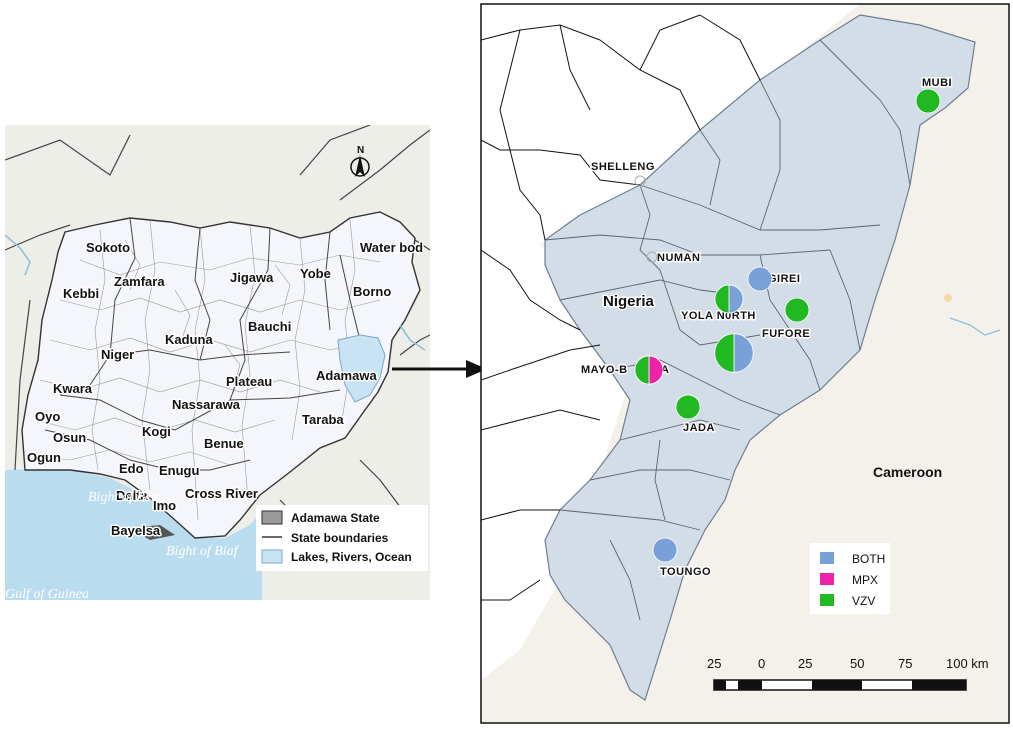 The width and height of the screenshot is (1013, 732). Describe the element at coordinates (47, 594) in the screenshot. I see `water-label: Gulf of Guinea` at that location.